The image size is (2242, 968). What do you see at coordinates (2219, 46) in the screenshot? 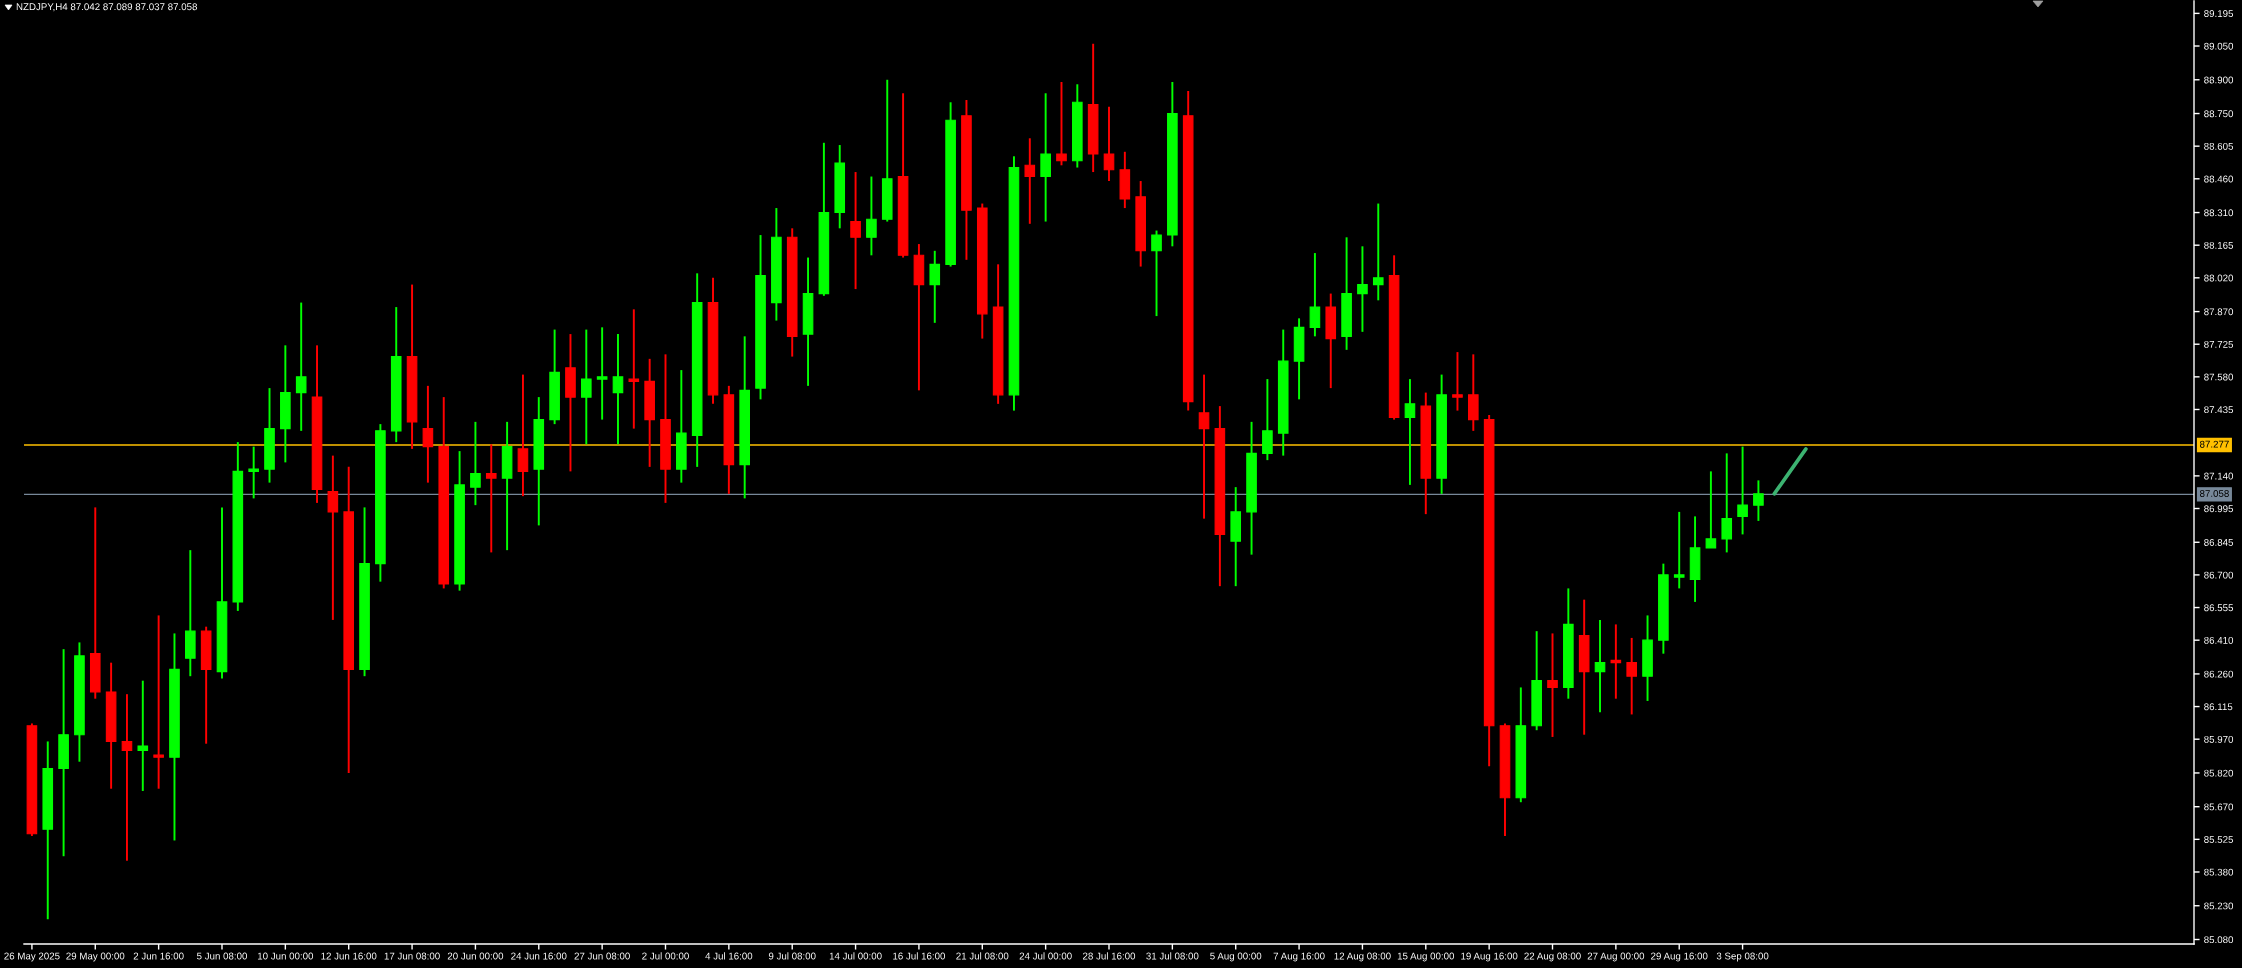
I see `y-tick-label: 89.050` at bounding box center [2219, 46].